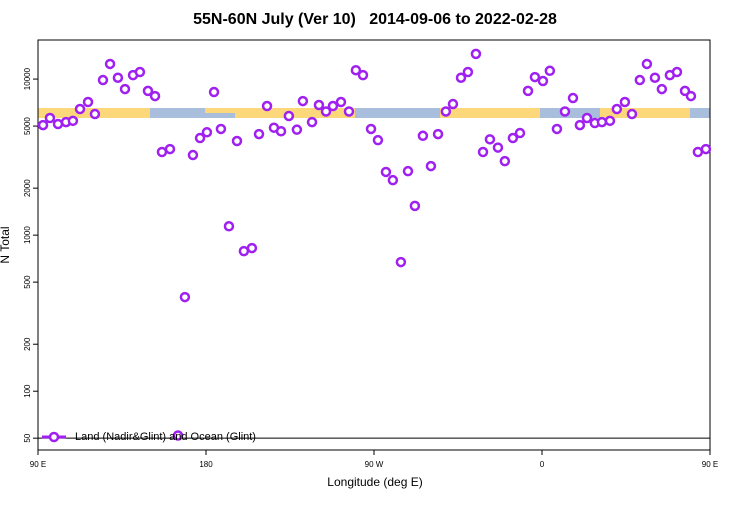 The image size is (750, 505). What do you see at coordinates (27, 78) in the screenshot?
I see `y-tick-label: 10000` at bounding box center [27, 78].